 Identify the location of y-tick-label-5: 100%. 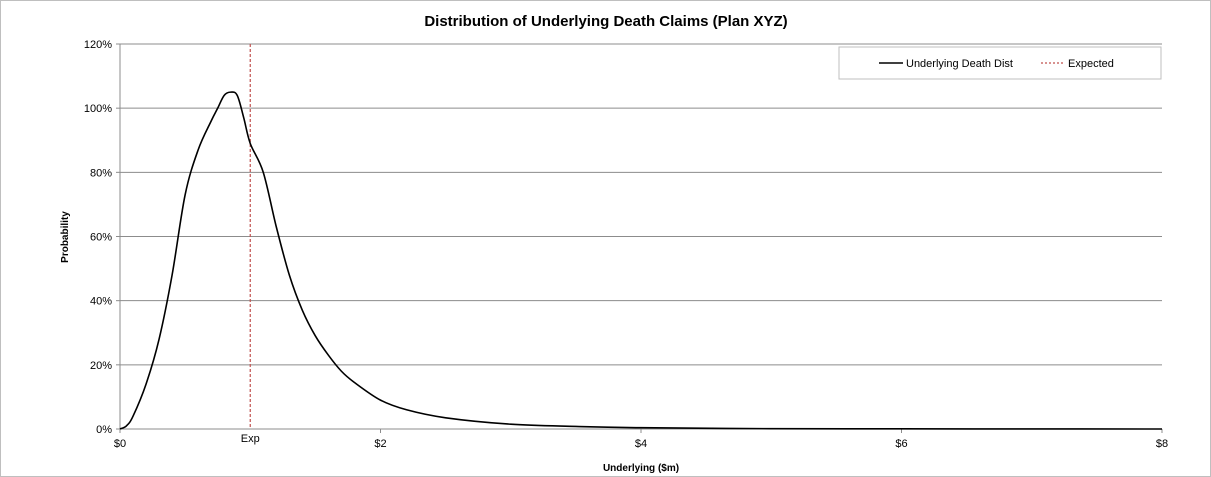
(98, 109).